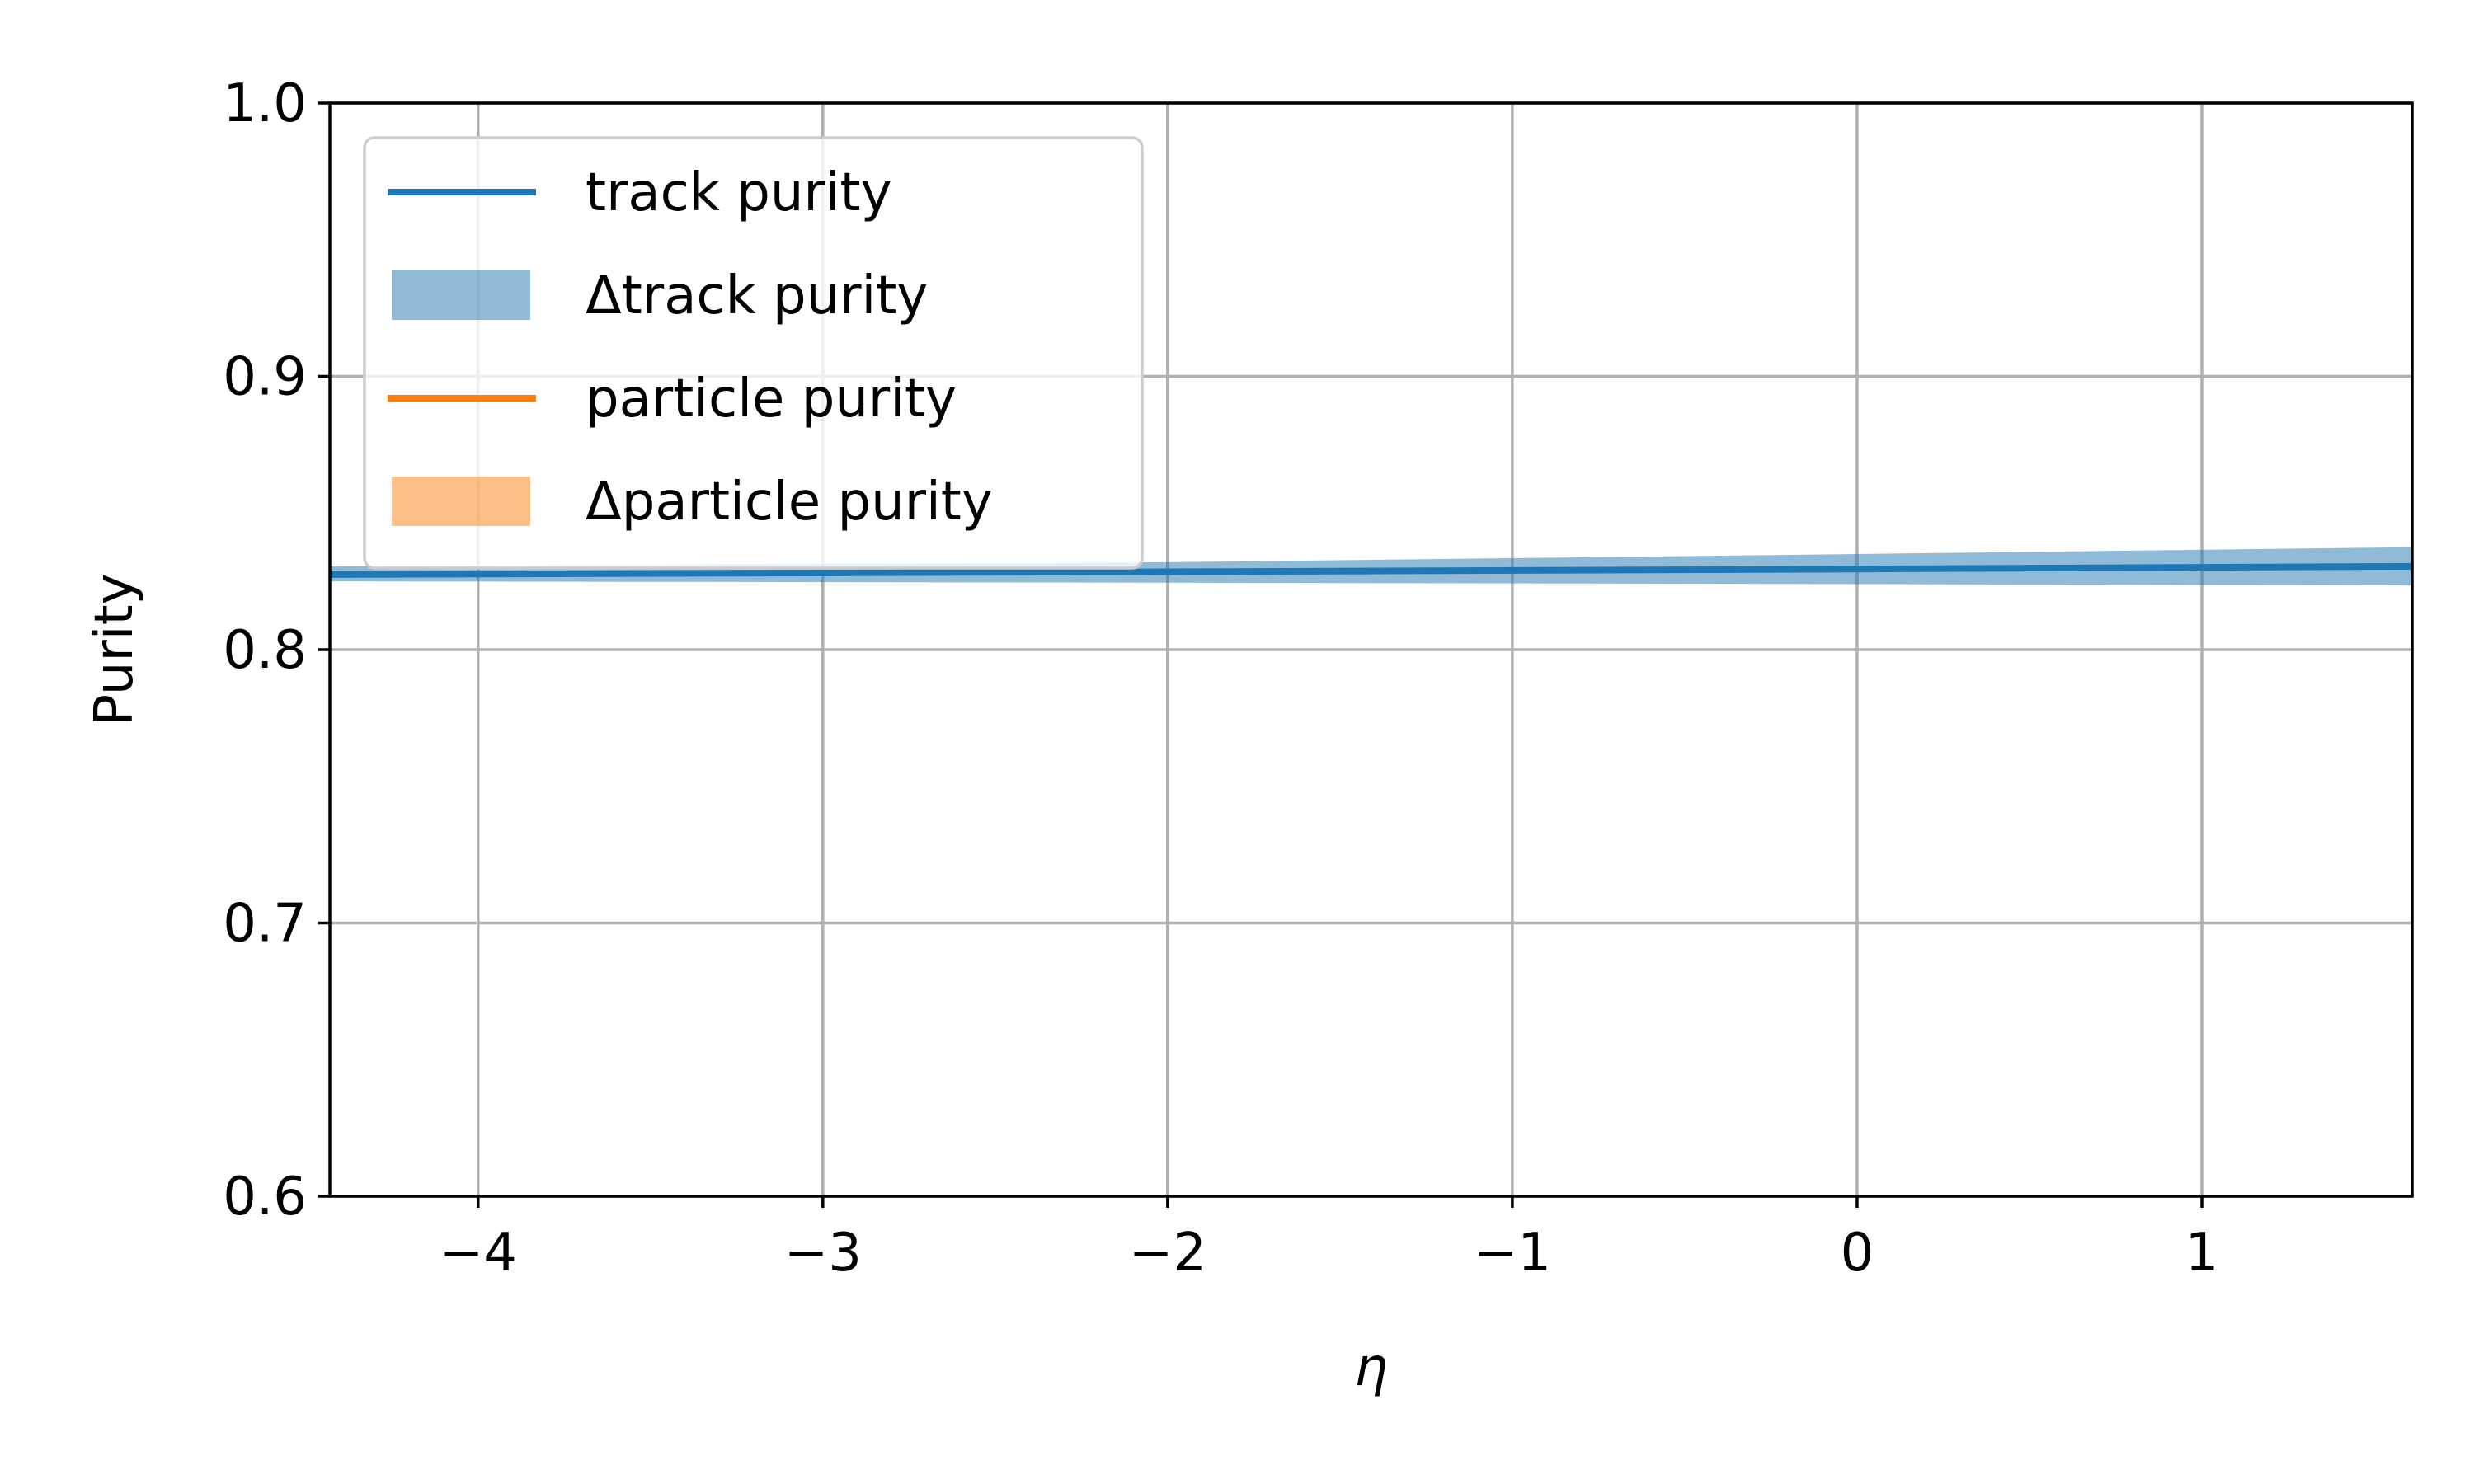  I want to click on x-tick-label: 1, so click(2202, 1253).